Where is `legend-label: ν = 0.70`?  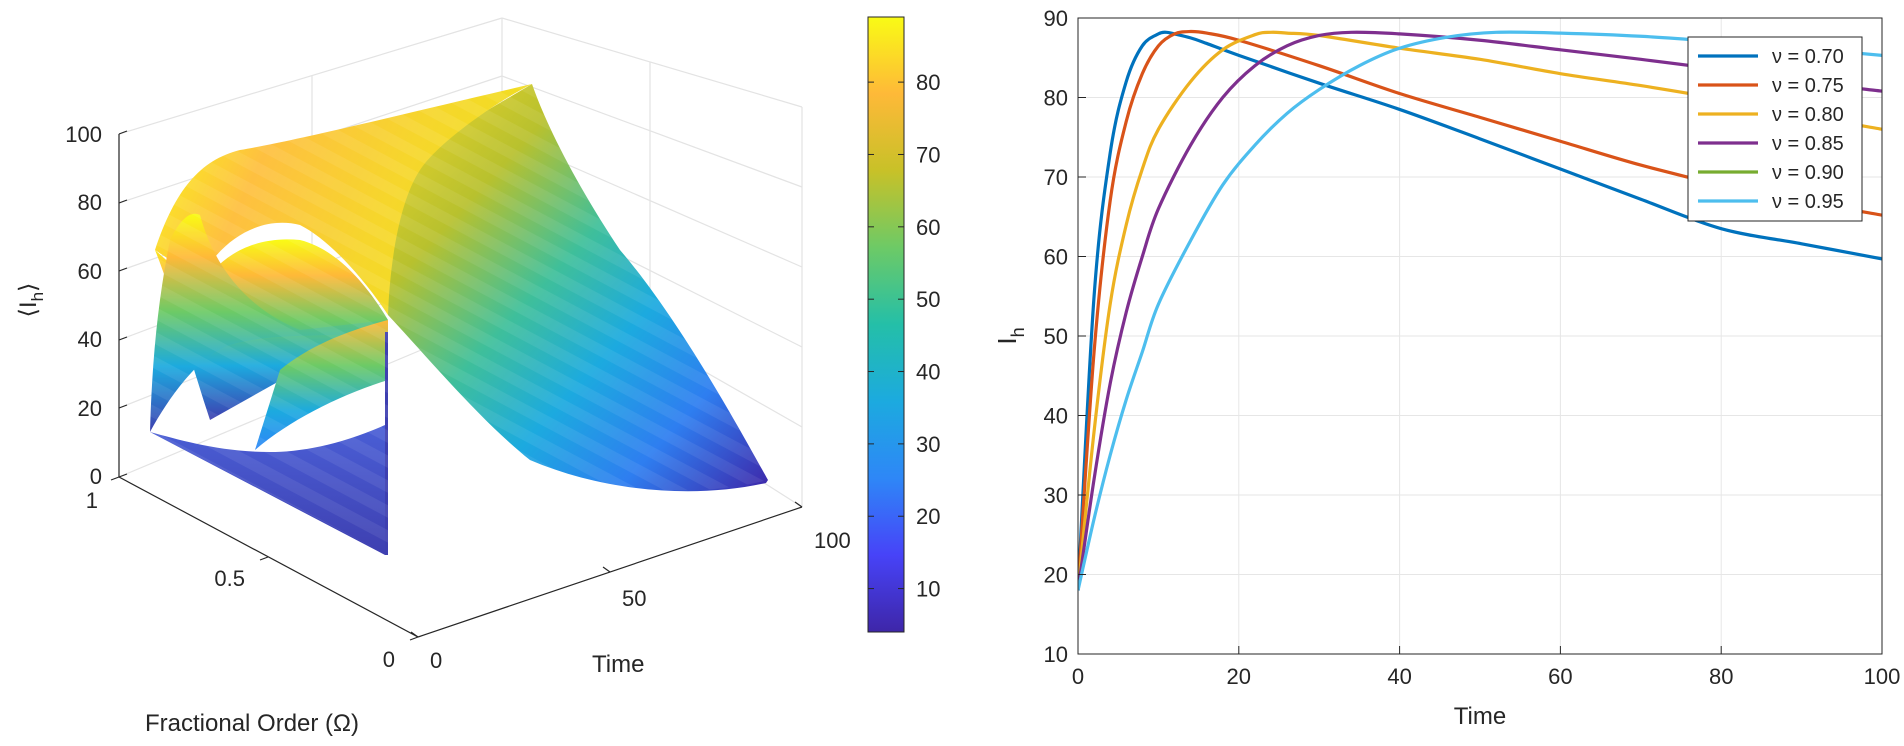 legend-label: ν = 0.70 is located at coordinates (1808, 57).